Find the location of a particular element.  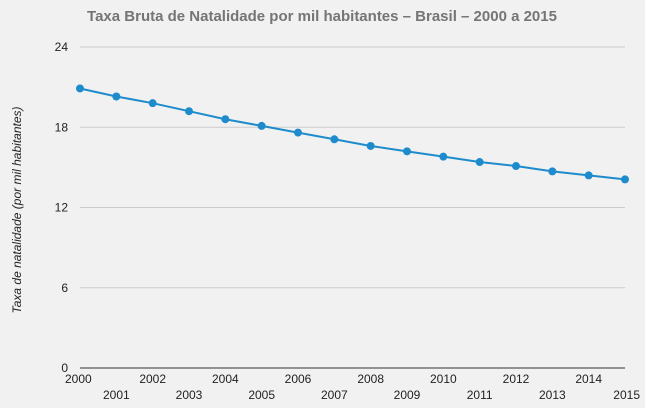

y-tick-label: 18 is located at coordinates (62, 127).